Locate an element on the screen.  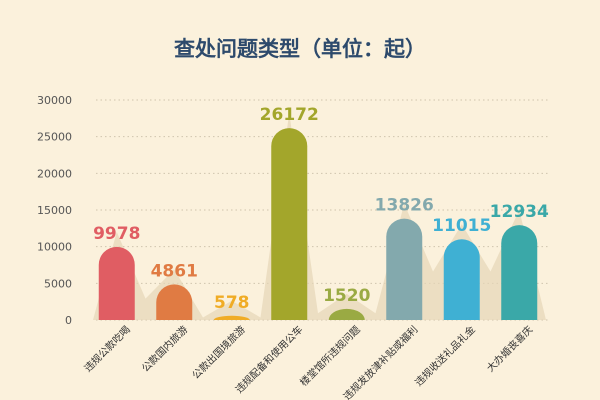
value-label: 1520 is located at coordinates (346, 296).